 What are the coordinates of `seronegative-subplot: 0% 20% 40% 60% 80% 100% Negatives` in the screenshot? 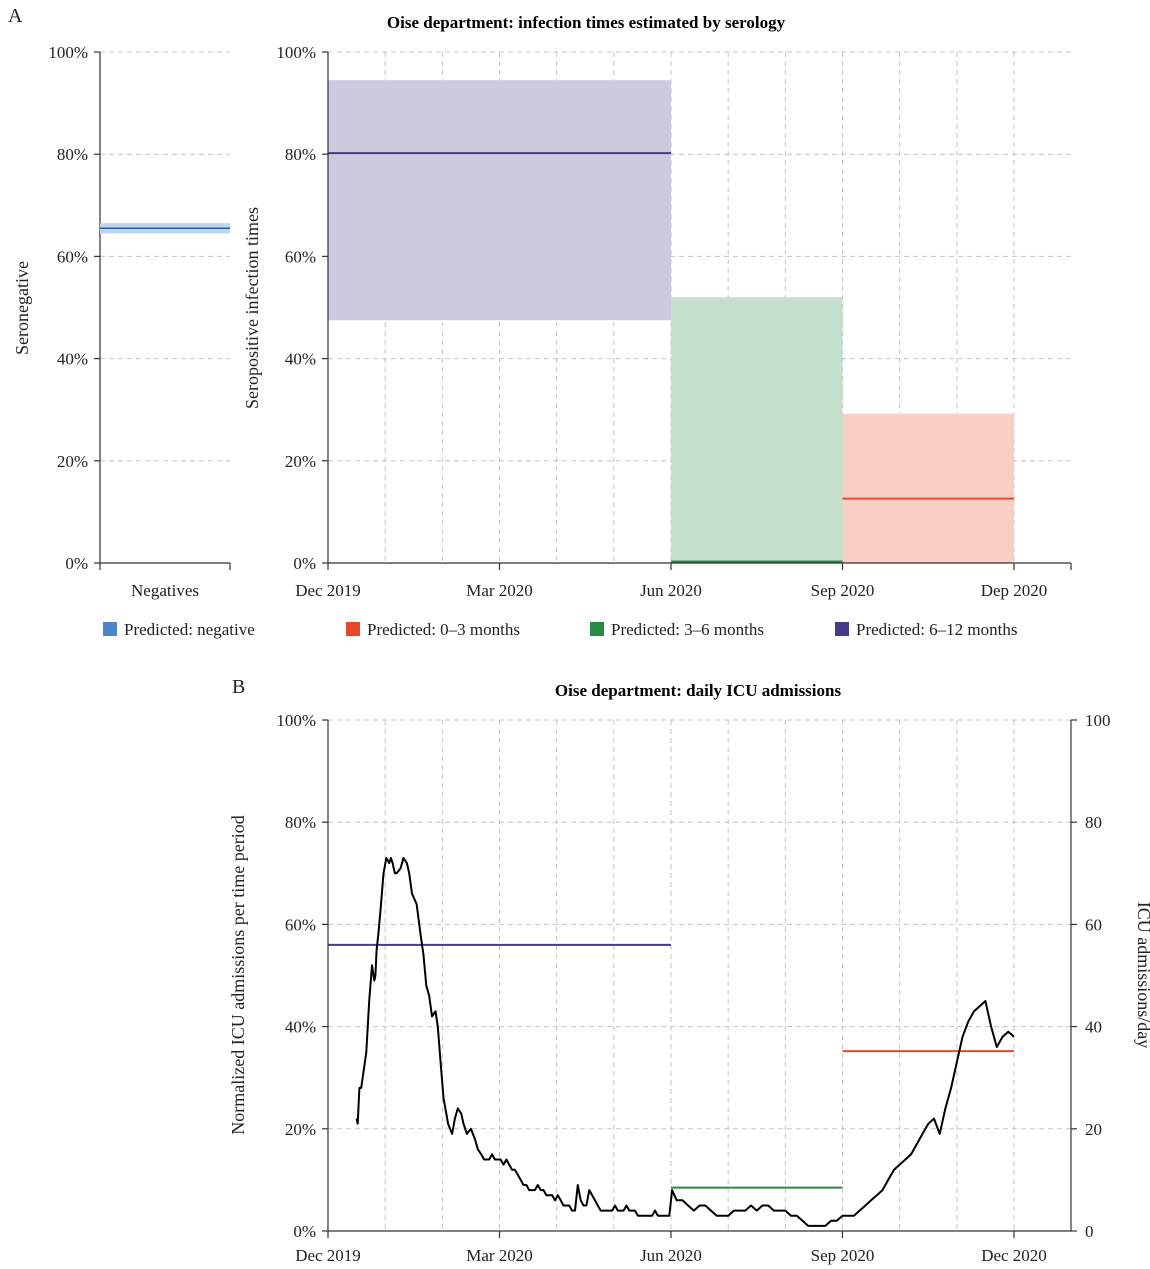 It's located at (139, 321).